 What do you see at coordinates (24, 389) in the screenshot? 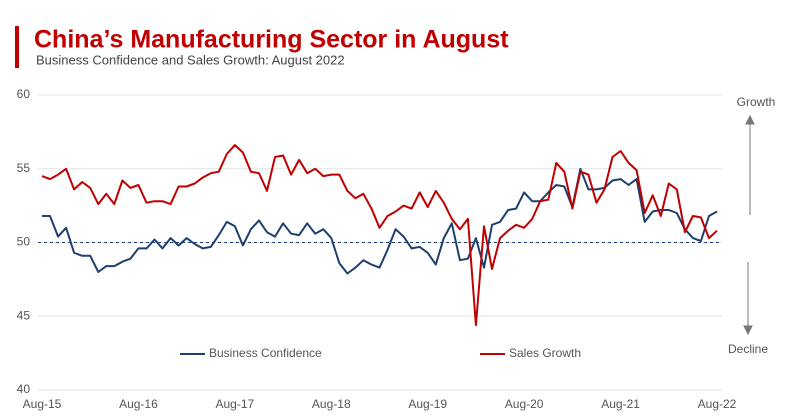
I see `y-tick-label: 40` at bounding box center [24, 389].